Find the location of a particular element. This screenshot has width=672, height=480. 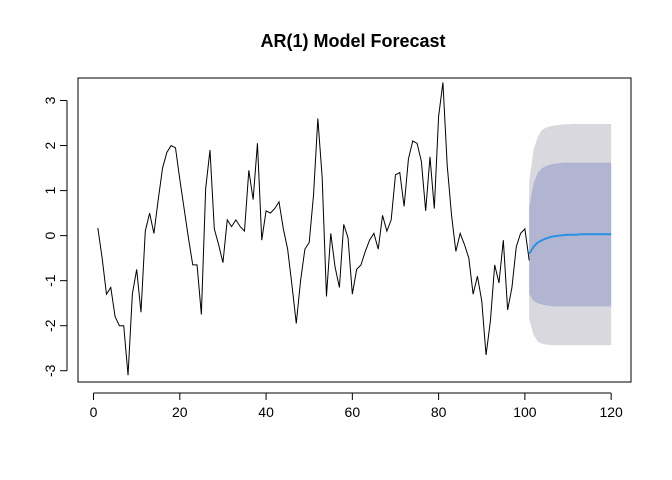

chart-title: AR(1) Model Forecast is located at coordinates (352, 41).